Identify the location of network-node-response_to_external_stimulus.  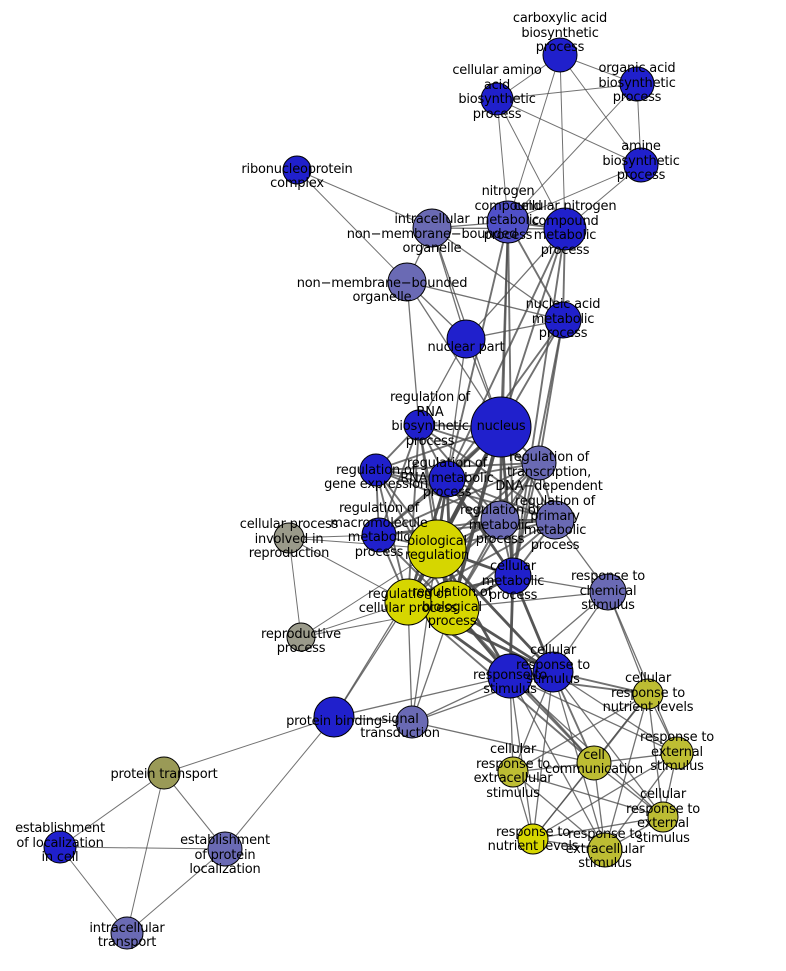
(677, 753).